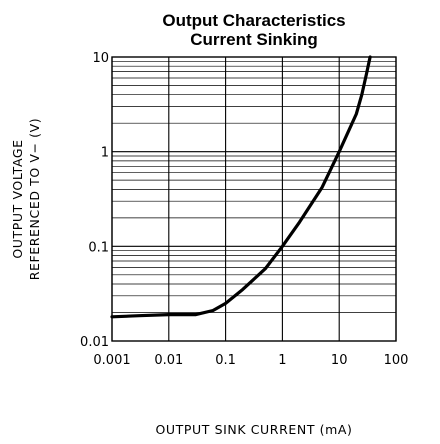 The image size is (440, 444). I want to click on chart-title-line-1: Output Characteristics, so click(253, 20).